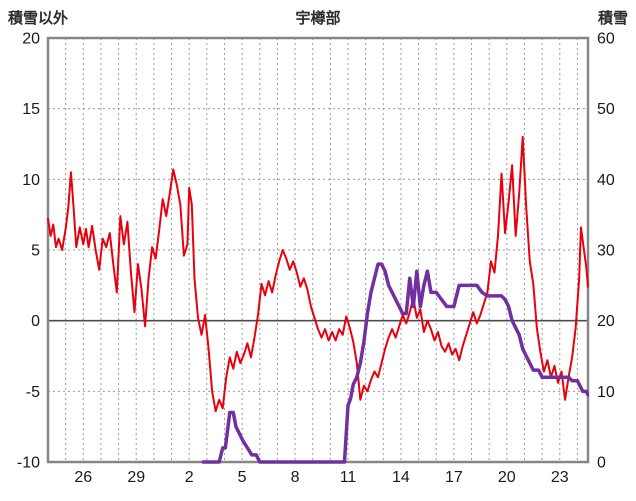 The height and width of the screenshot is (501, 636). I want to click on x-axis-labels: 26 29 2 5 8 11 14 17 20 23, so click(321, 477).